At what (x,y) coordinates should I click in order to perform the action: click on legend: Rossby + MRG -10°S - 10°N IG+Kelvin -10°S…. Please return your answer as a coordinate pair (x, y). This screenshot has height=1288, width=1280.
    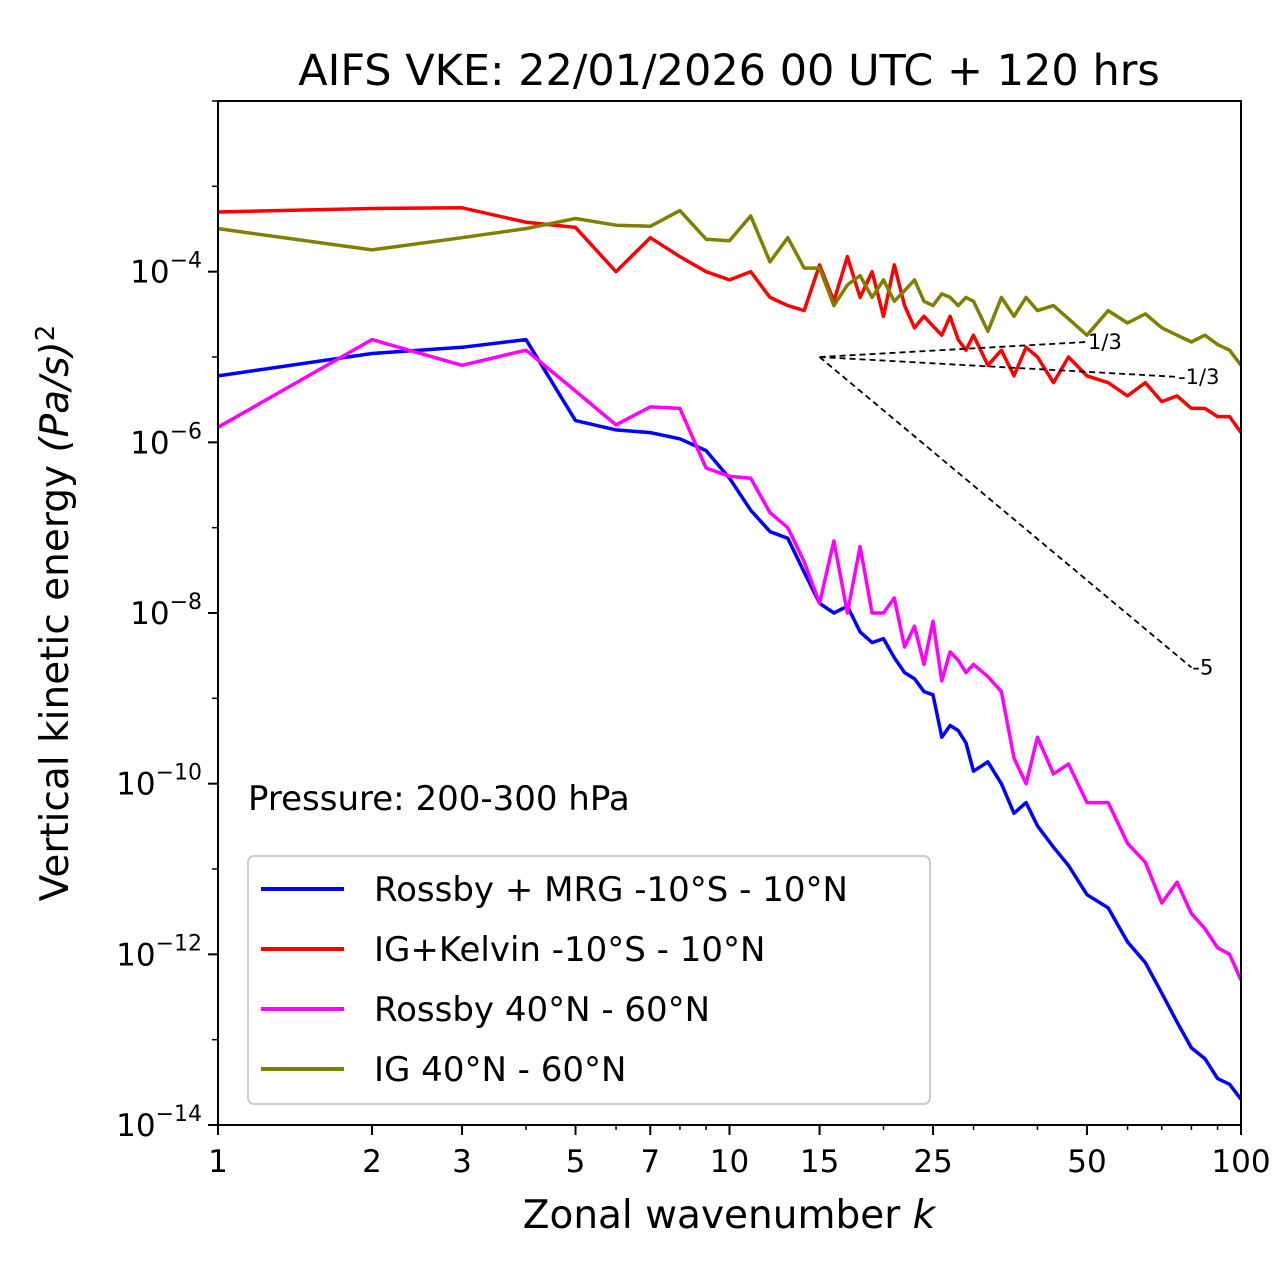
    Looking at the image, I should click on (589, 980).